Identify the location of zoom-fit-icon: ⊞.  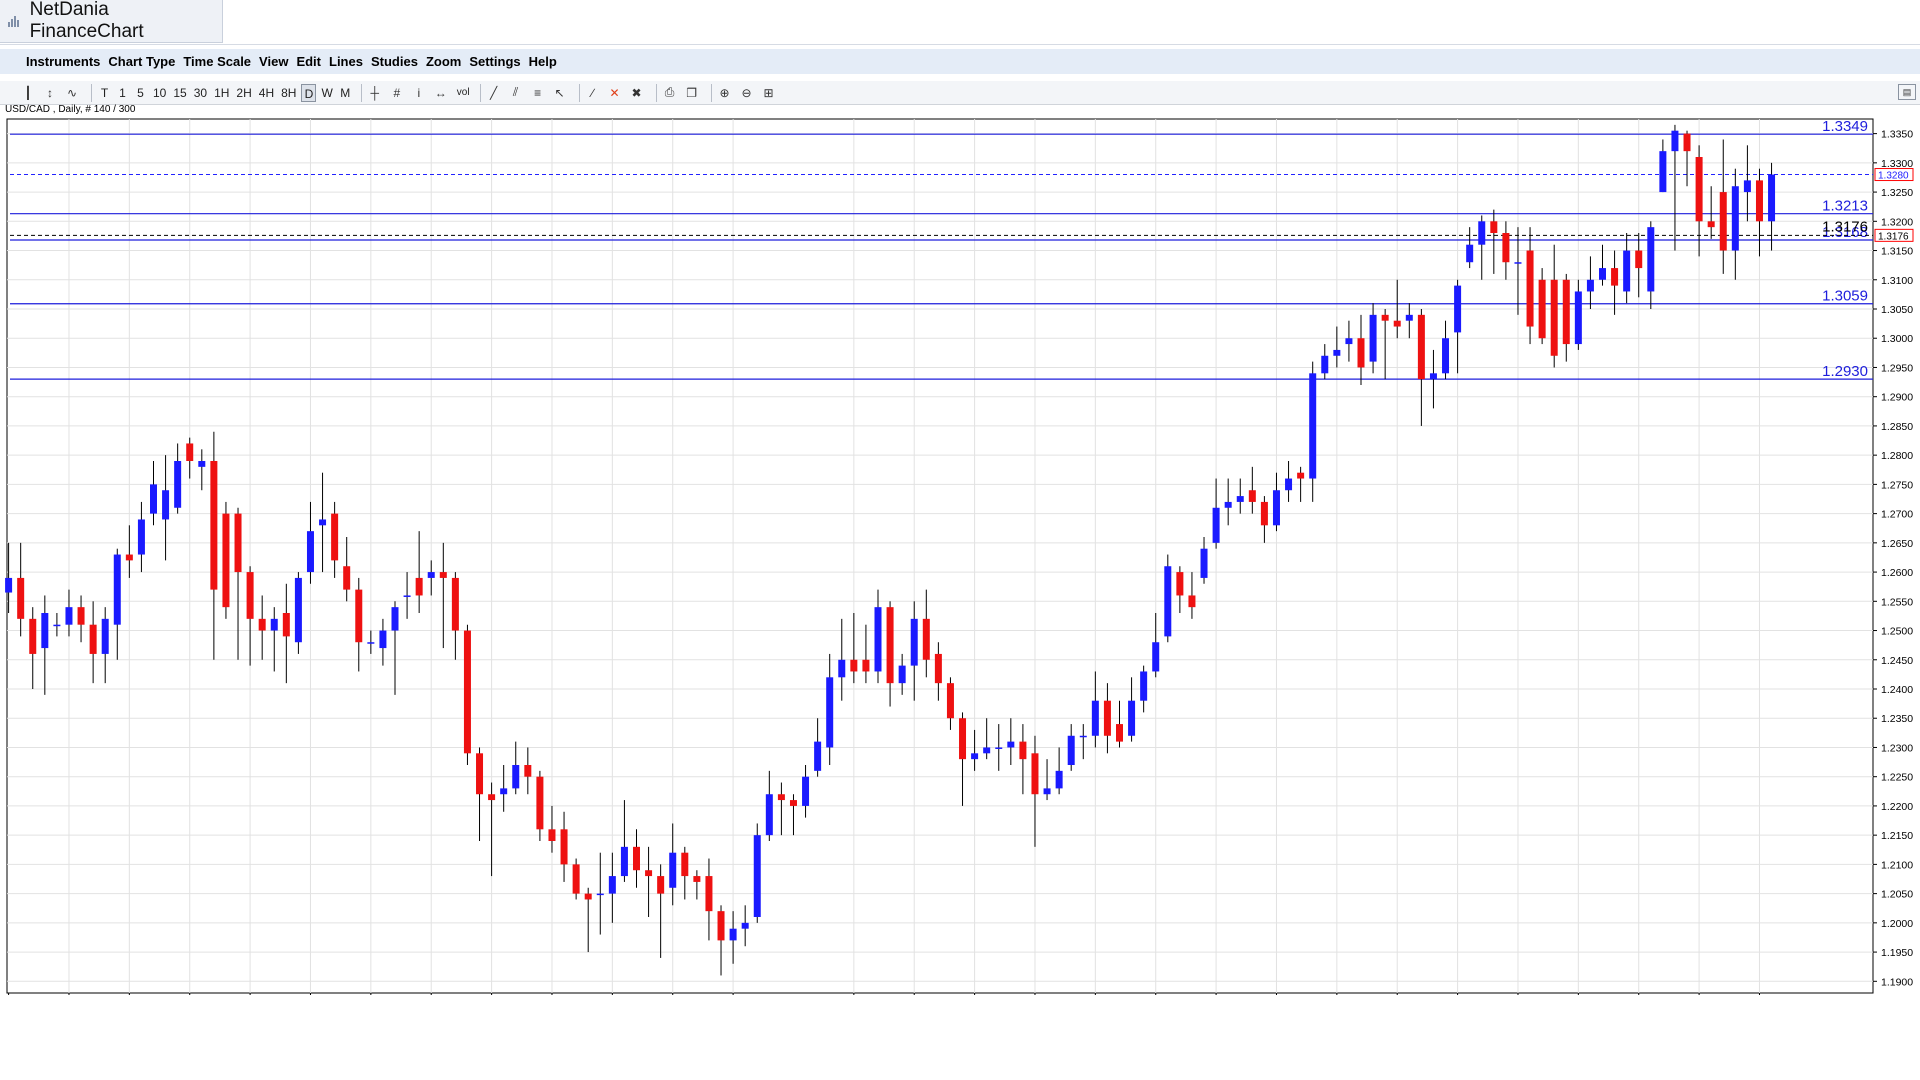
(768, 92).